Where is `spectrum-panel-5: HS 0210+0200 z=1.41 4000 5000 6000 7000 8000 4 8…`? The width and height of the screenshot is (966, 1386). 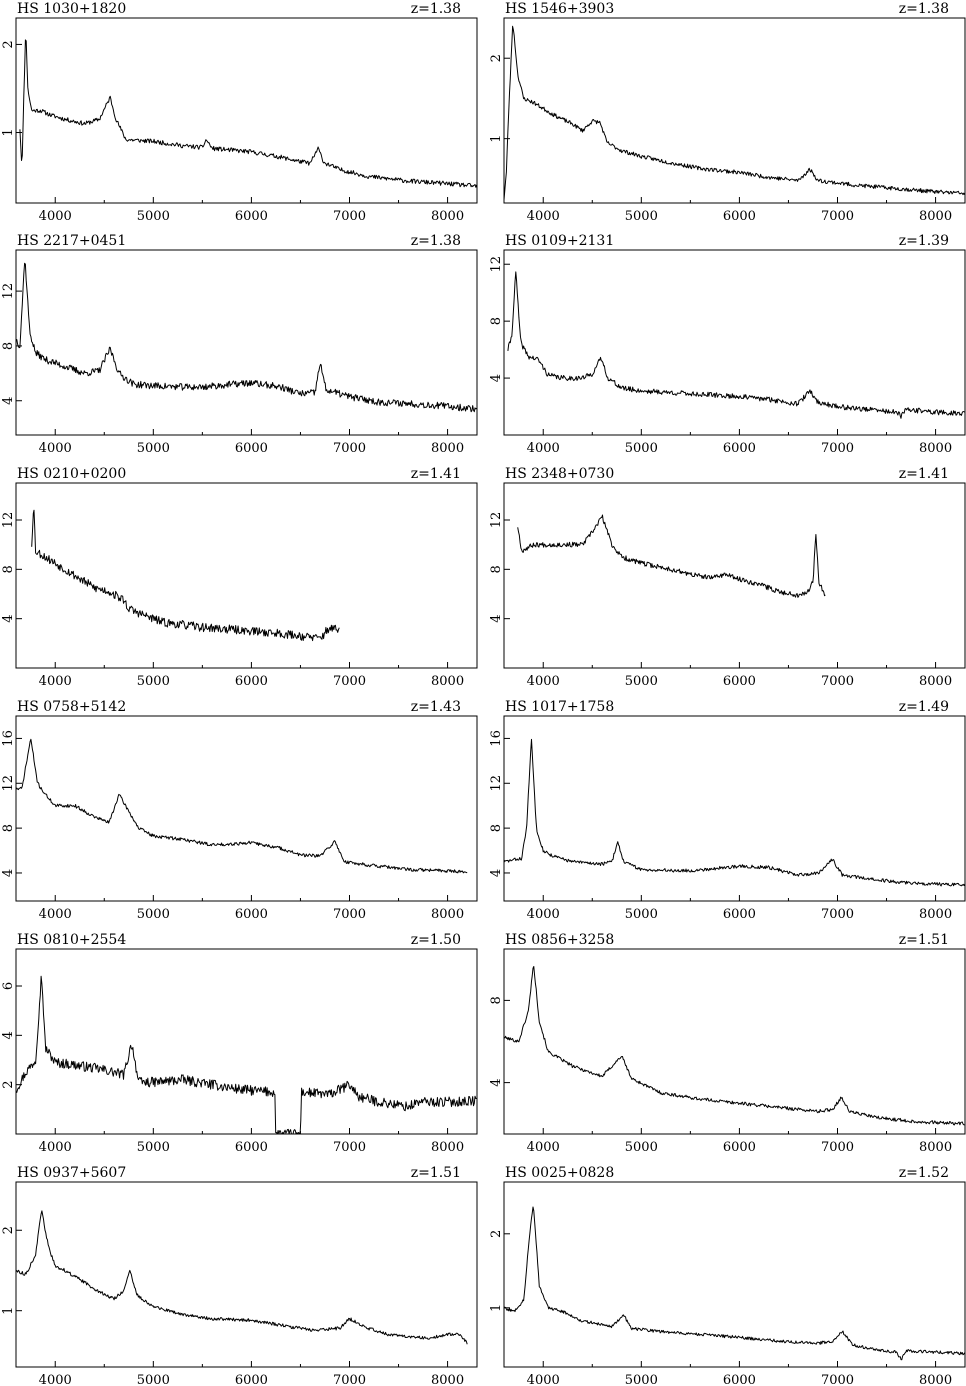 spectrum-panel-5: HS 0210+0200 z=1.41 4000 5000 6000 7000 8000 4 8… is located at coordinates (239, 577).